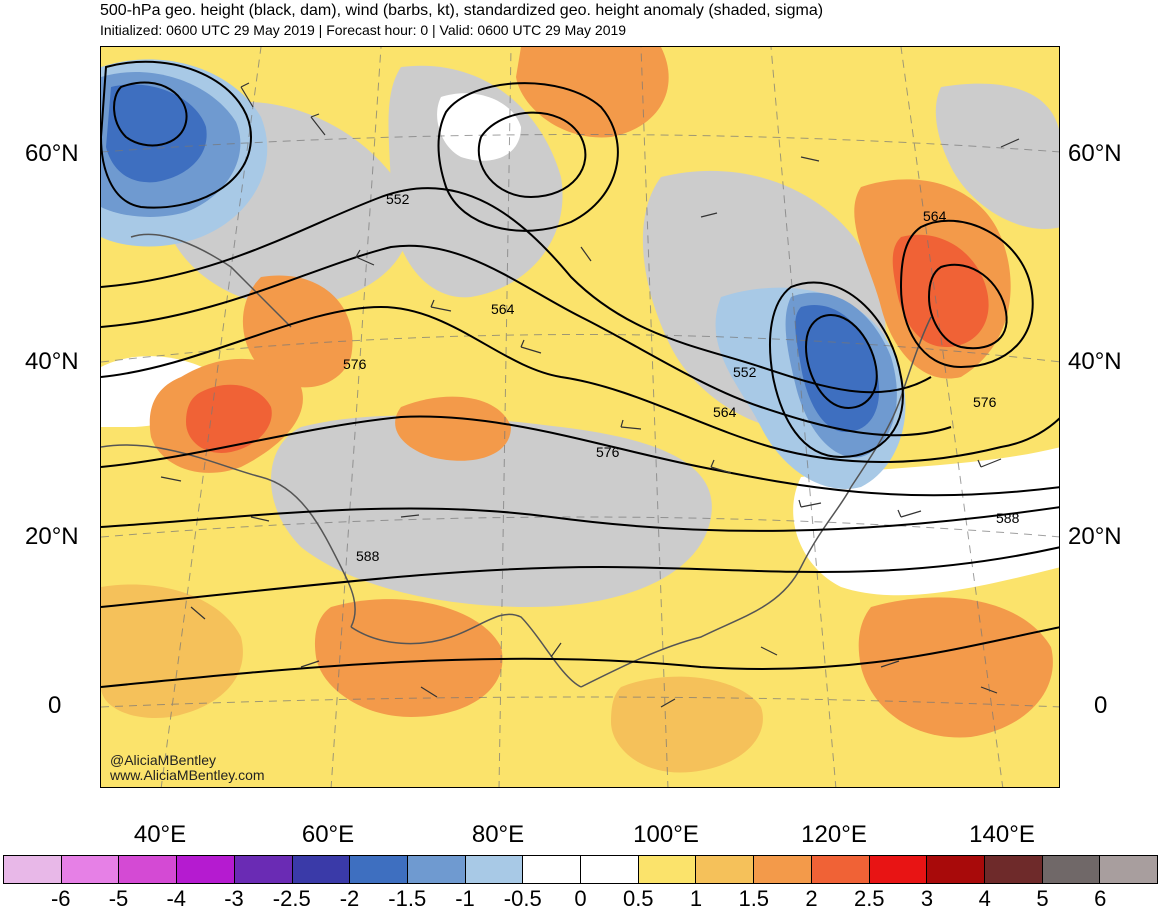 This screenshot has width=1160, height=913. Describe the element at coordinates (1095, 361) in the screenshot. I see `lat-label-right: 40°N` at that location.